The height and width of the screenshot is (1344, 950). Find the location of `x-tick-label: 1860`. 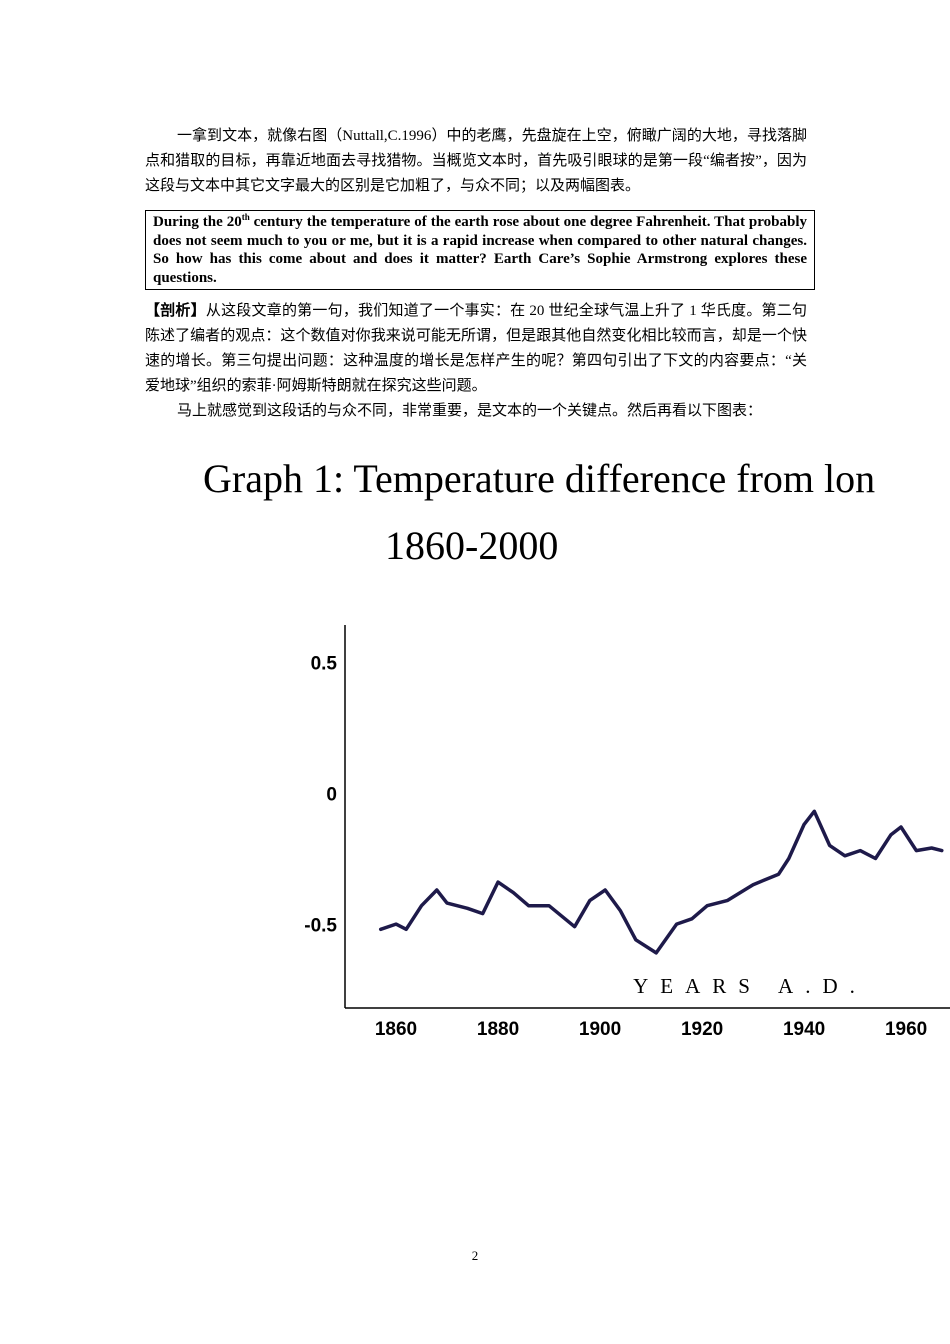

x-tick-label: 1860 is located at coordinates (396, 1029).